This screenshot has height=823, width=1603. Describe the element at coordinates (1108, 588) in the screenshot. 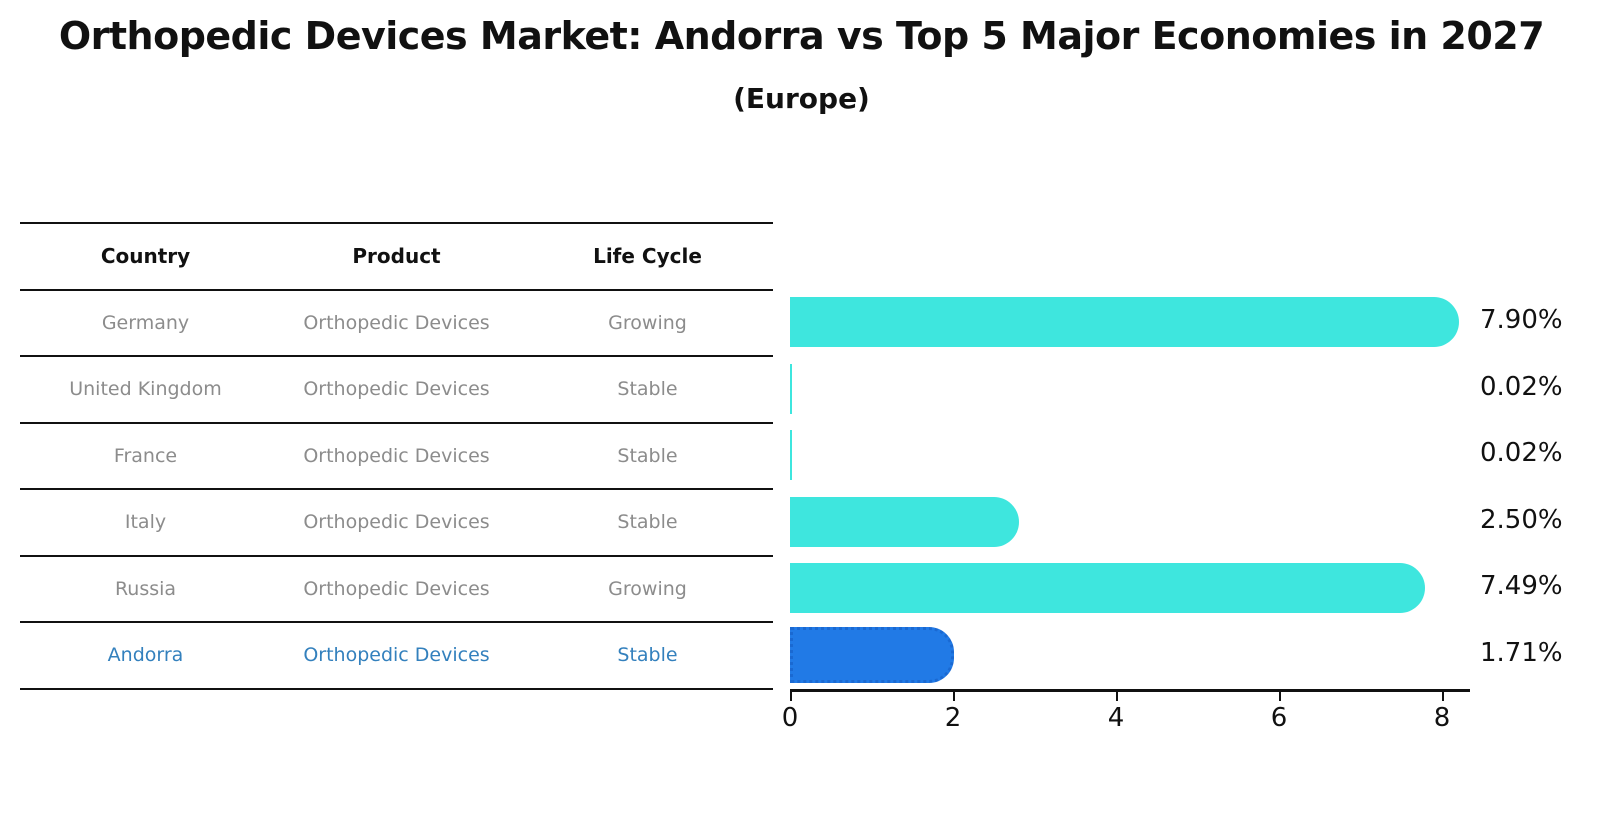

I see `bar-russia` at that location.